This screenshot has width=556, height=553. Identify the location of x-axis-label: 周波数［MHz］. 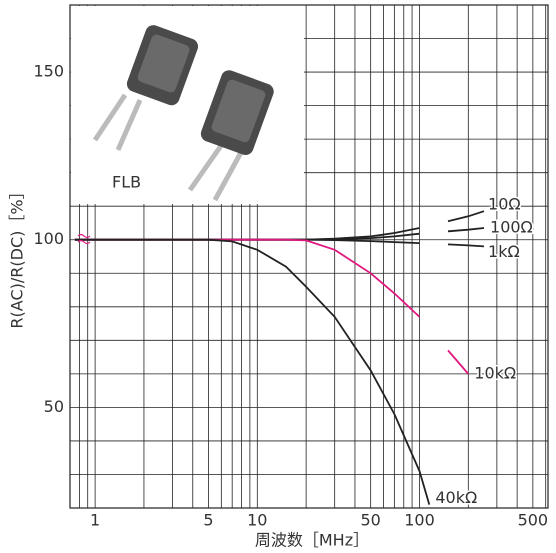
(312, 540).